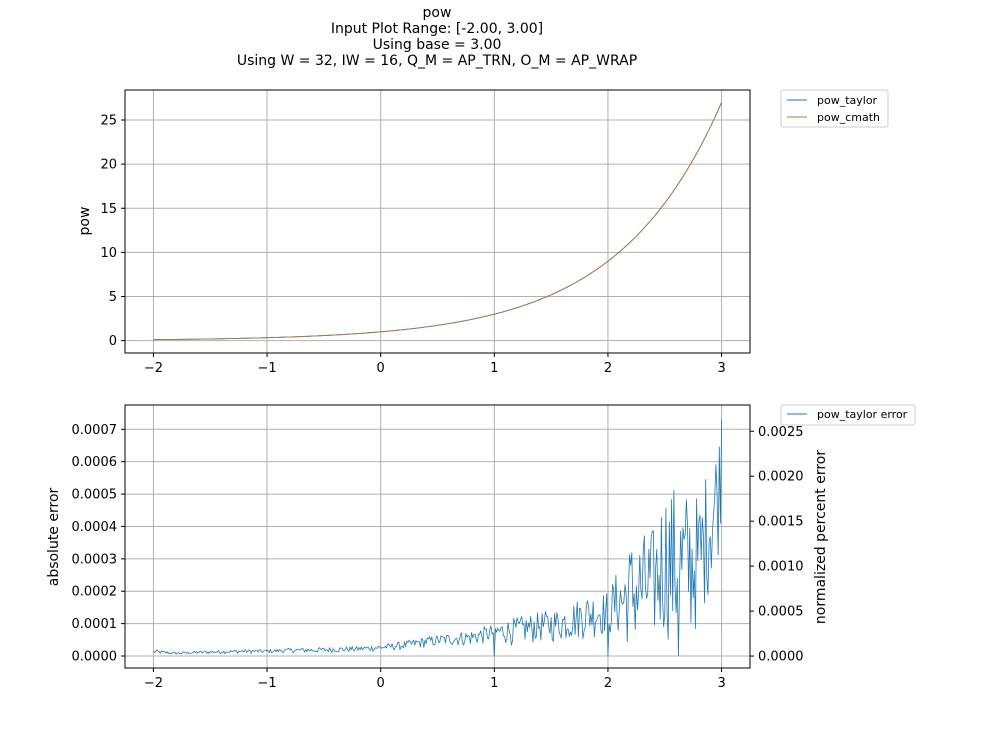 The image size is (1000, 750). I want to click on bottom-plot-y-tick-label: 0.0004, so click(95, 527).